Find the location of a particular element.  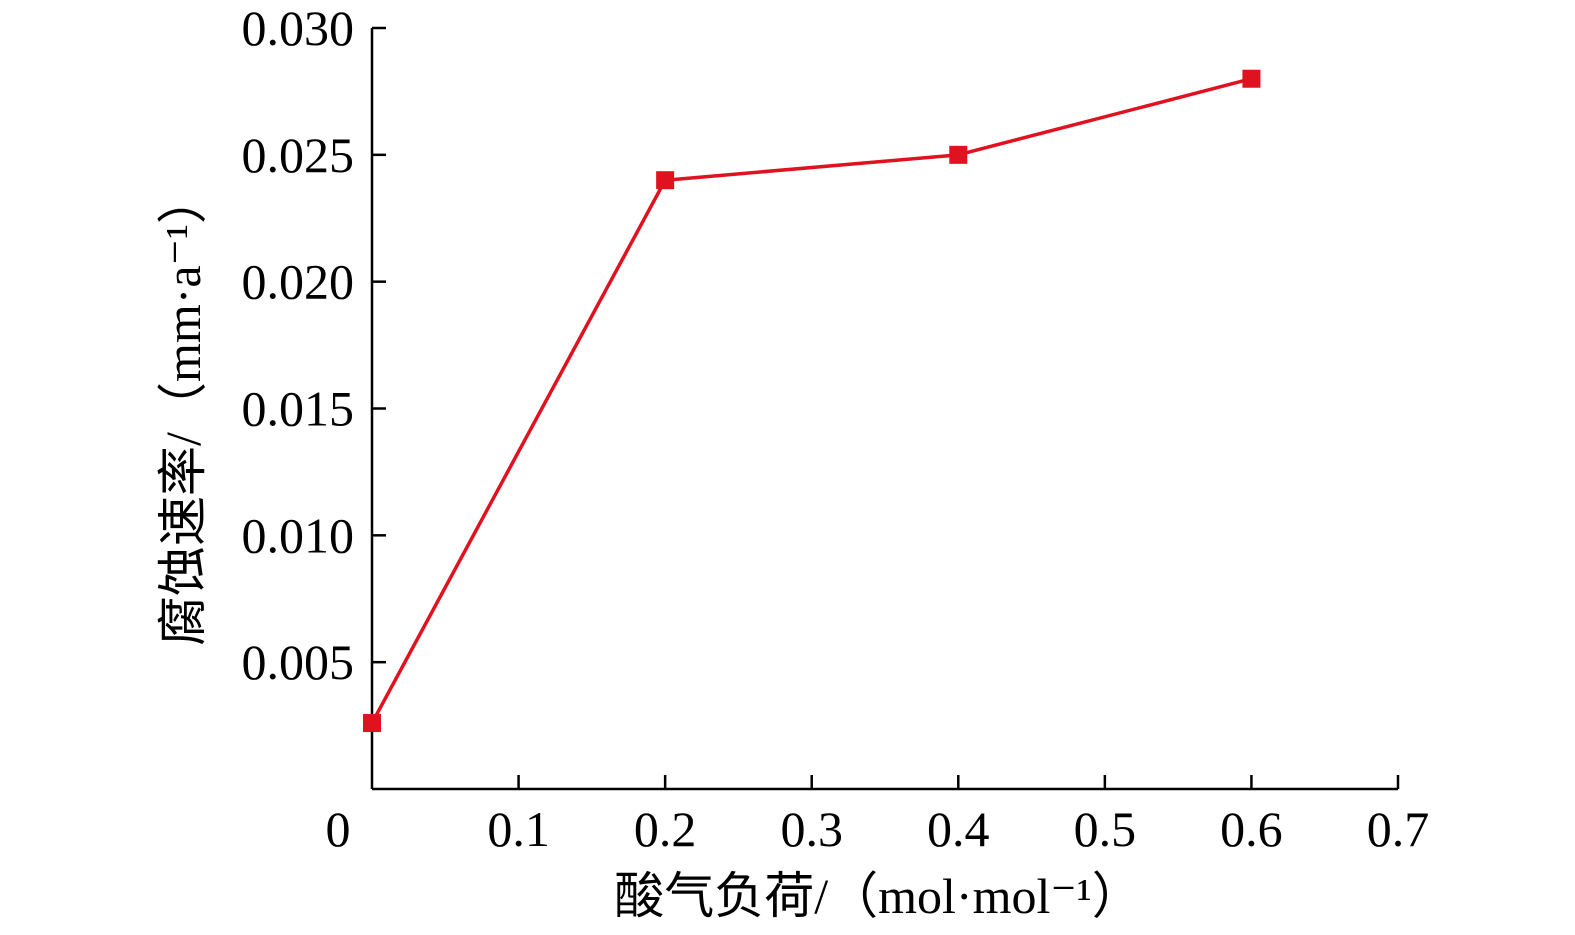

x-tick-label: 0.4 is located at coordinates (958, 829).